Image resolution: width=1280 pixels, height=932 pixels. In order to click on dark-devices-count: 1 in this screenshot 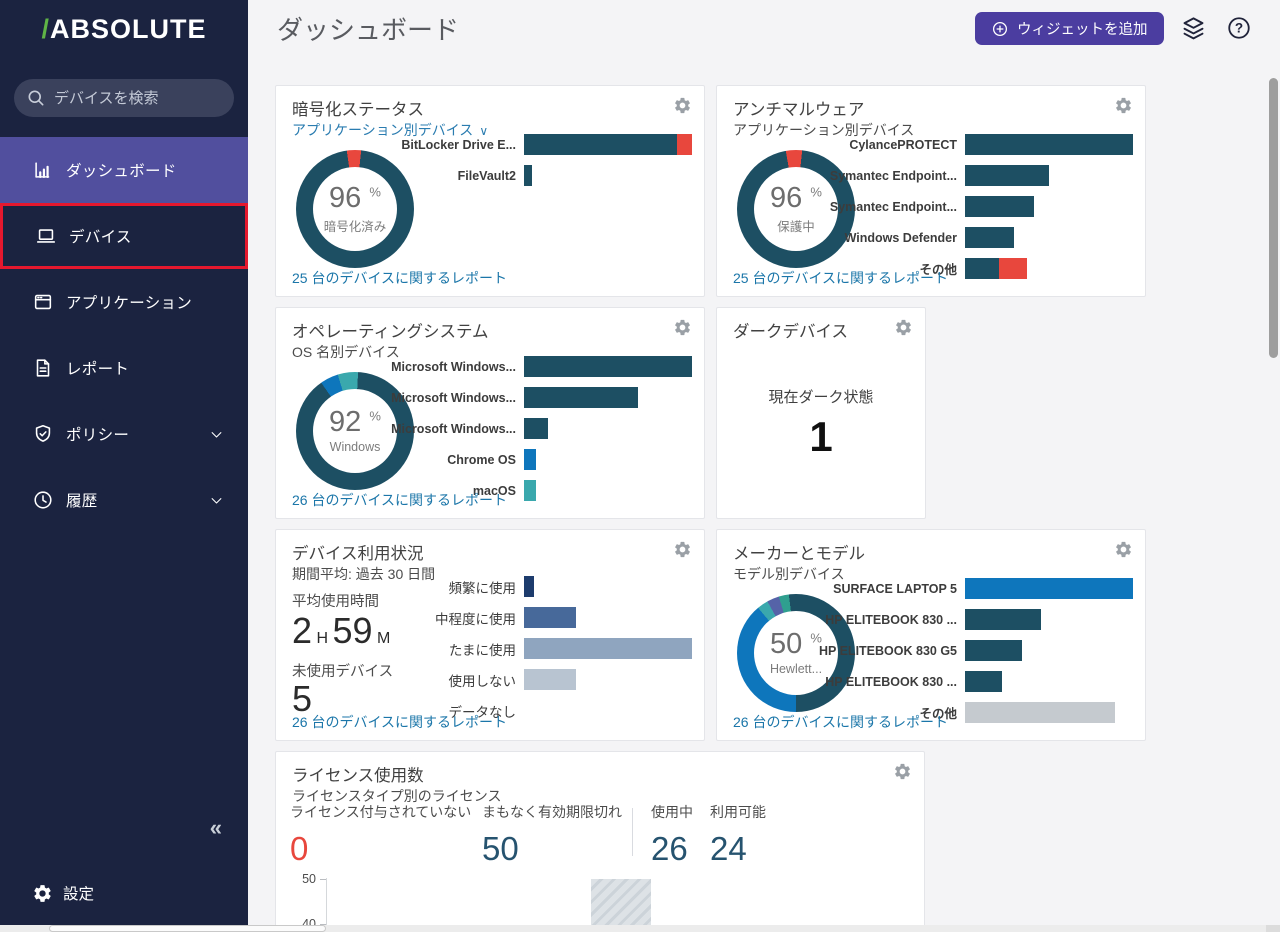, I will do `click(821, 436)`.